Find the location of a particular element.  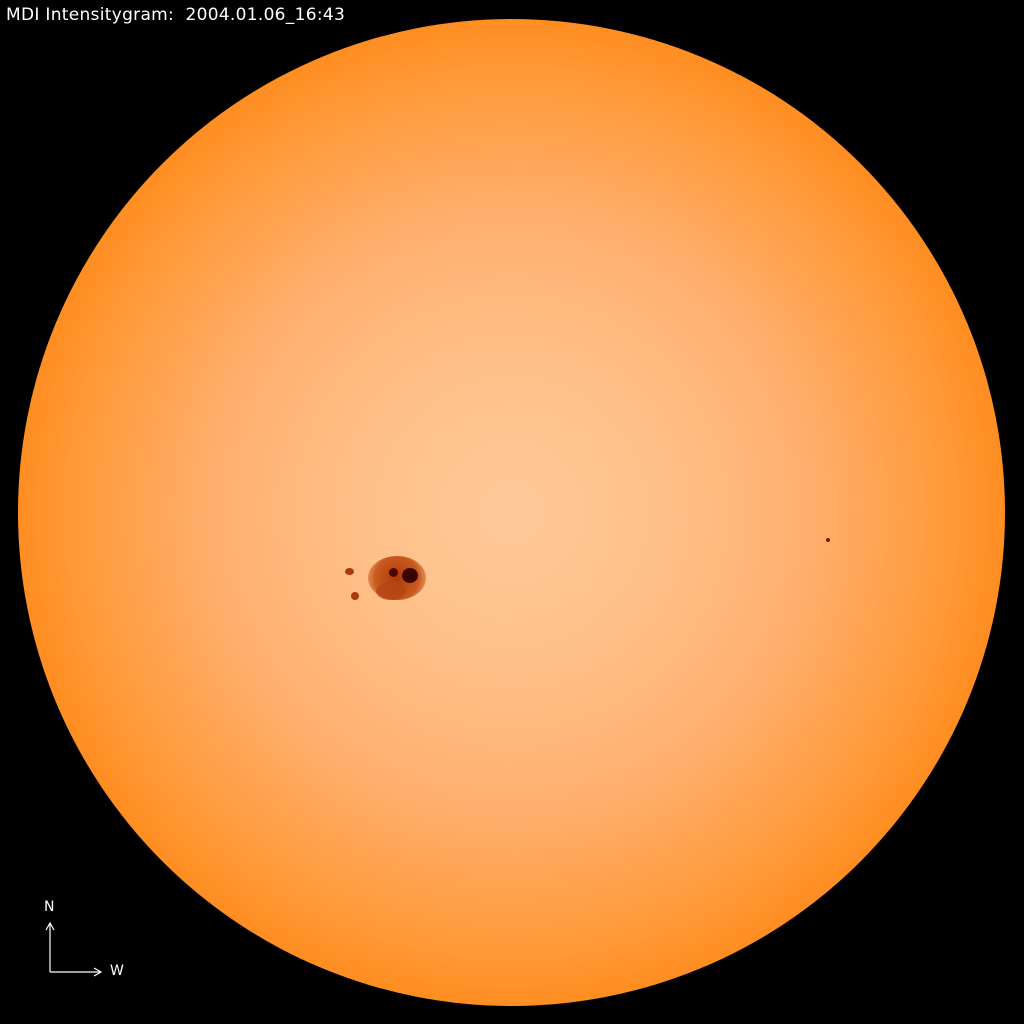

north-label: N is located at coordinates (49, 907).